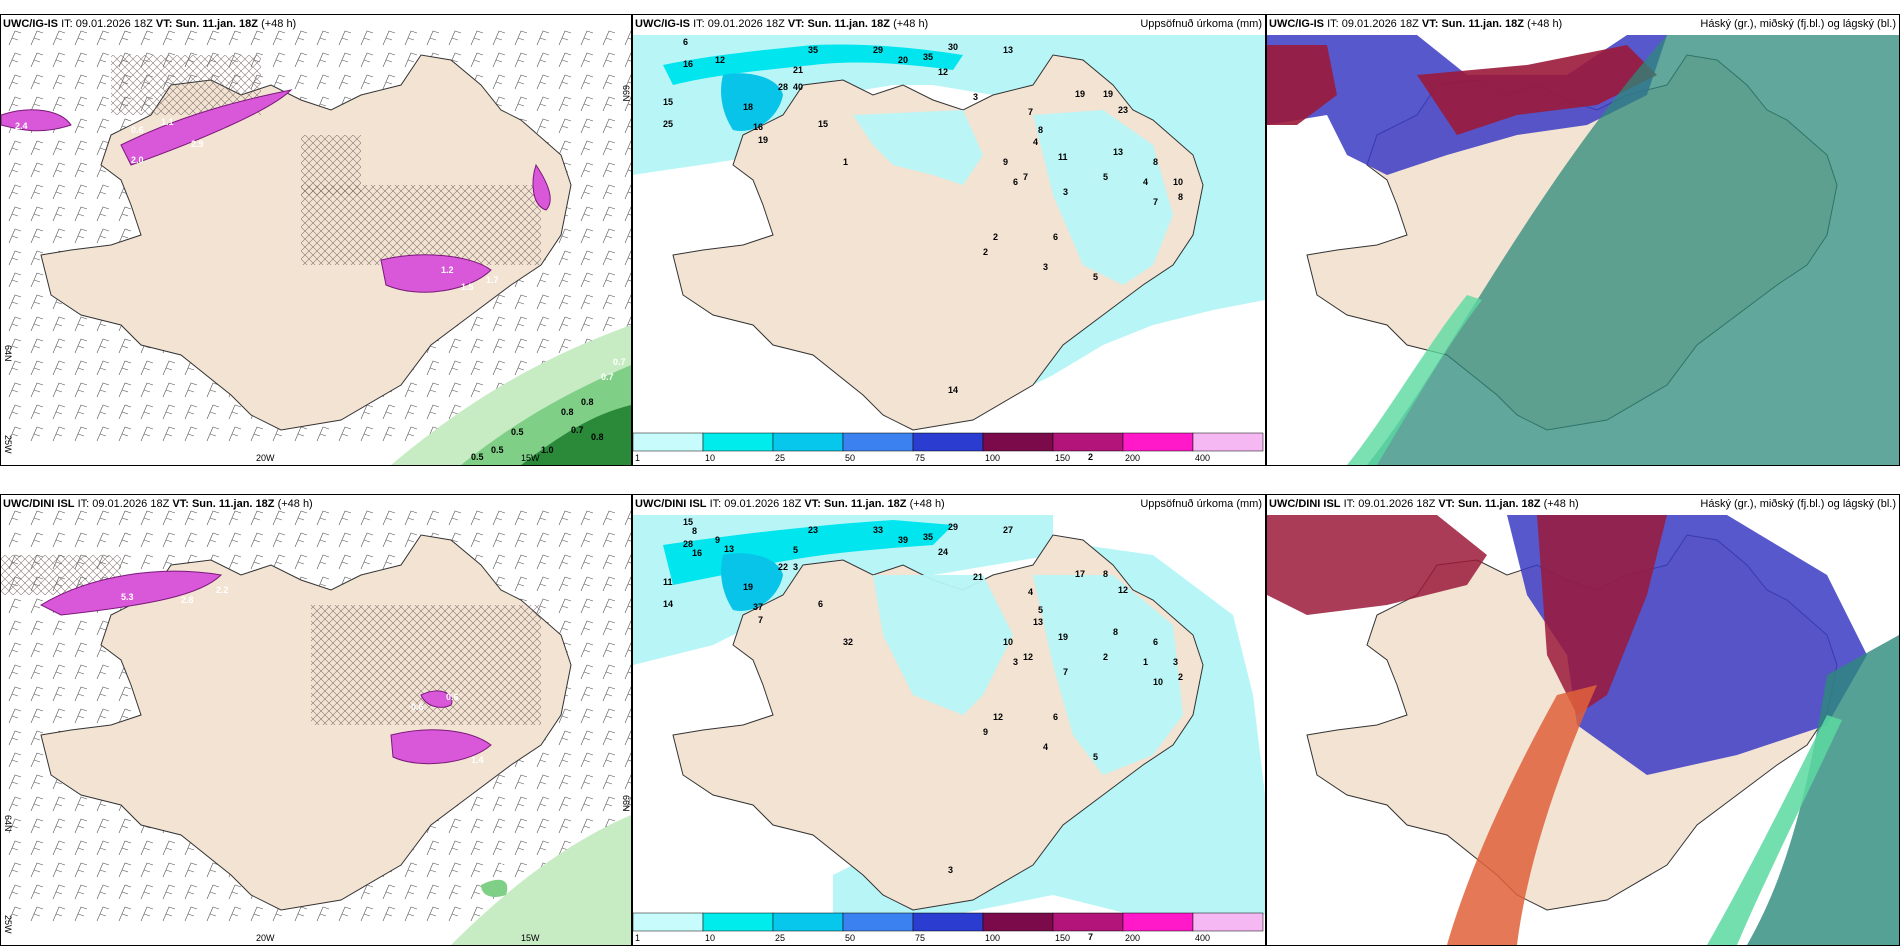 Image resolution: width=1900 pixels, height=950 pixels. Describe the element at coordinates (783, 567) in the screenshot. I see `precip-value-label: 22` at that location.